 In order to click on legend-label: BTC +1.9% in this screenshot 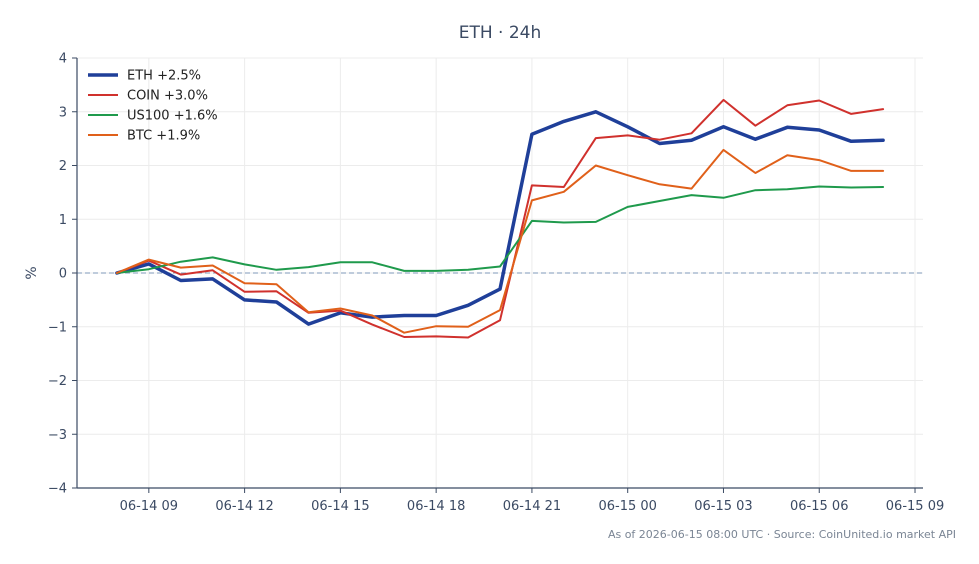, I will do `click(163, 136)`.